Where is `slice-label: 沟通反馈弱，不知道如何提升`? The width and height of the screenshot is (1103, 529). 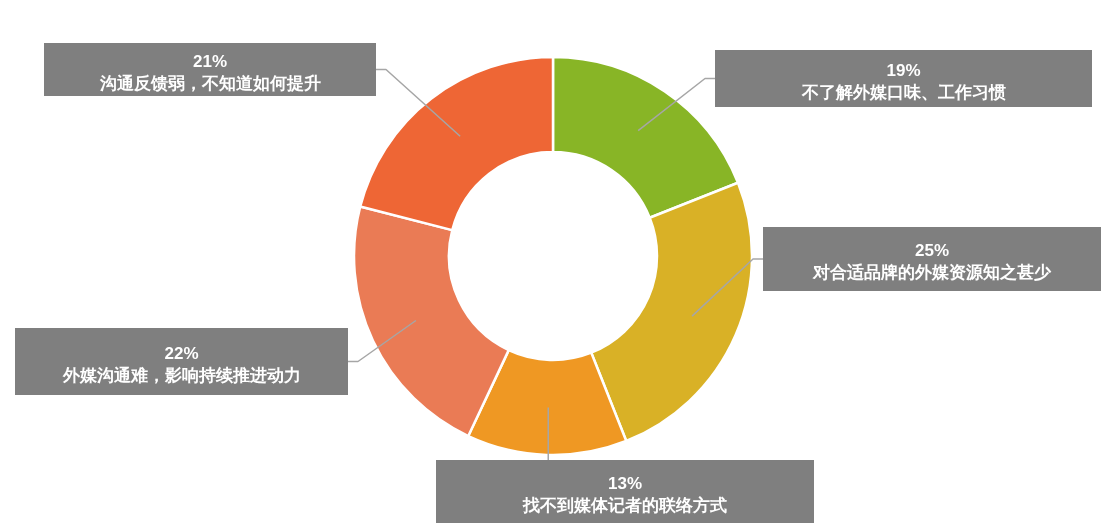
slice-label: 沟通反馈弱，不知道如何提升 is located at coordinates (209, 83).